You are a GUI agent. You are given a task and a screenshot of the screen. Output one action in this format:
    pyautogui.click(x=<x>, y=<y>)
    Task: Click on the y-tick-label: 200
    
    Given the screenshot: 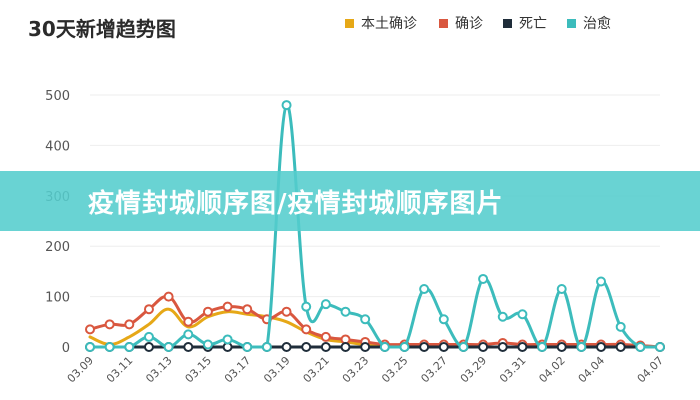 What is the action you would take?
    pyautogui.click(x=57, y=247)
    